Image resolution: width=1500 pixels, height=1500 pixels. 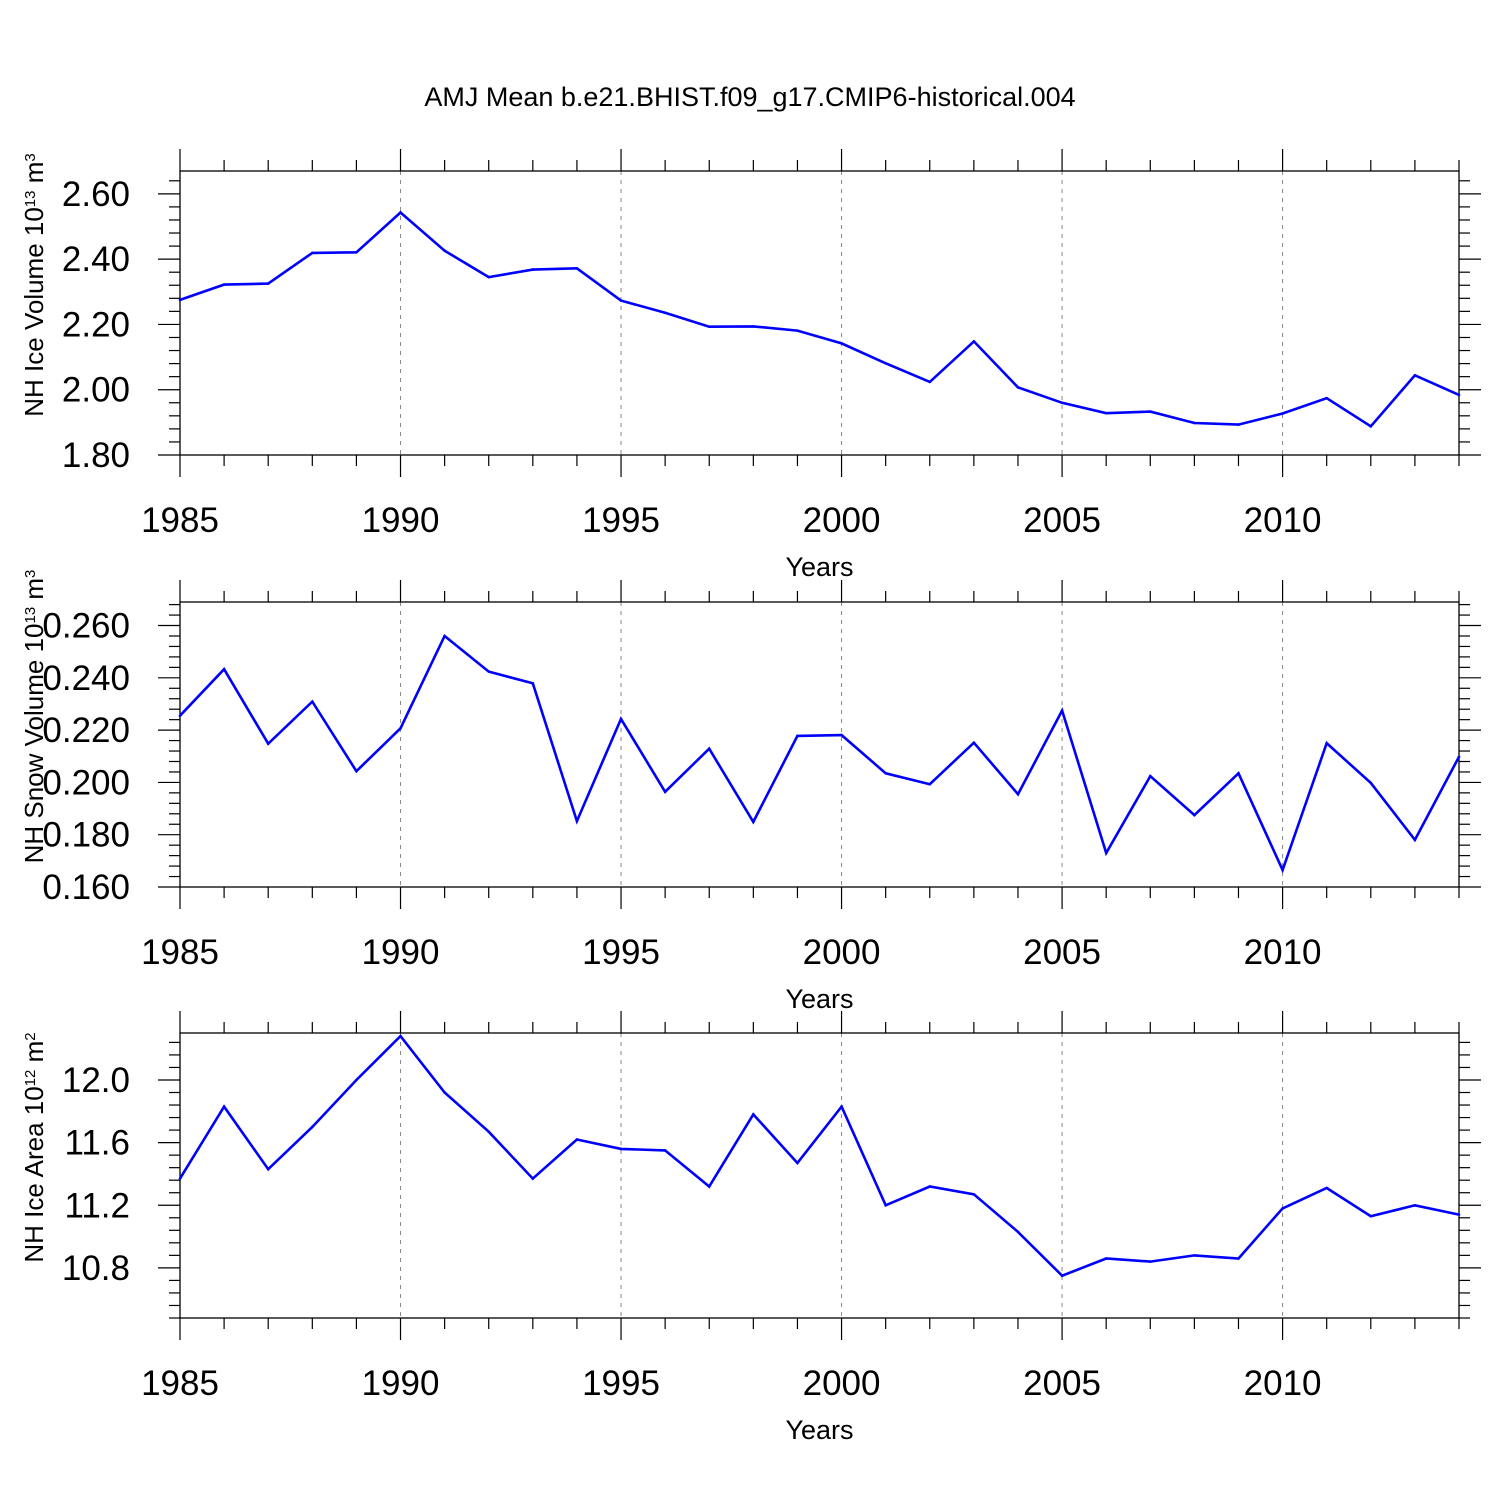 I want to click on y-tick-label: 0.200, so click(x=86, y=782).